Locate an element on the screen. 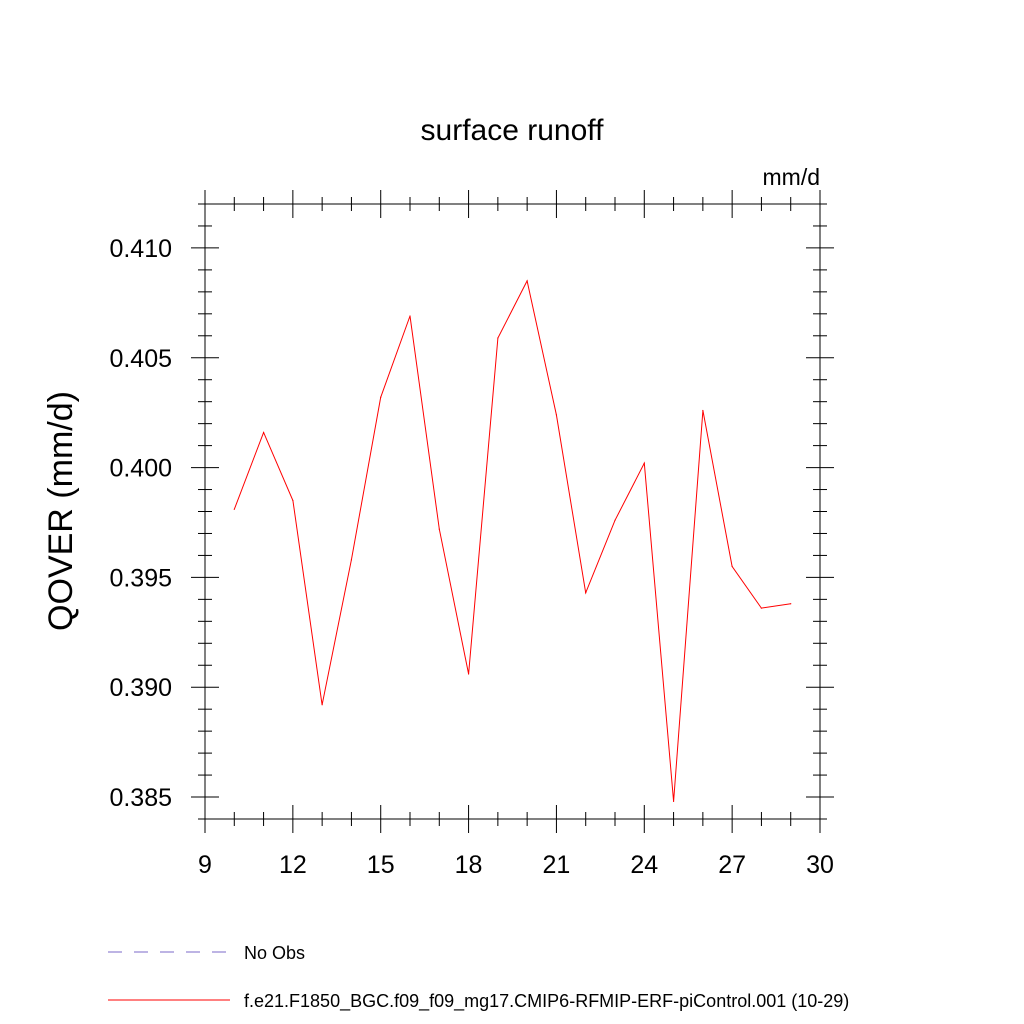 This screenshot has width=1024, height=1024. x-tick-label: 18 is located at coordinates (469, 865).